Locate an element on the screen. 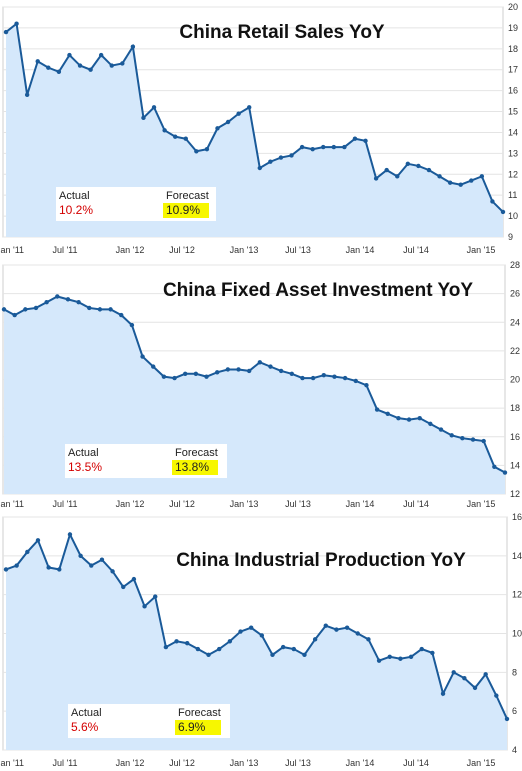 This screenshot has width=522, height=771. actual-value: 10.2% is located at coordinates (76, 210).